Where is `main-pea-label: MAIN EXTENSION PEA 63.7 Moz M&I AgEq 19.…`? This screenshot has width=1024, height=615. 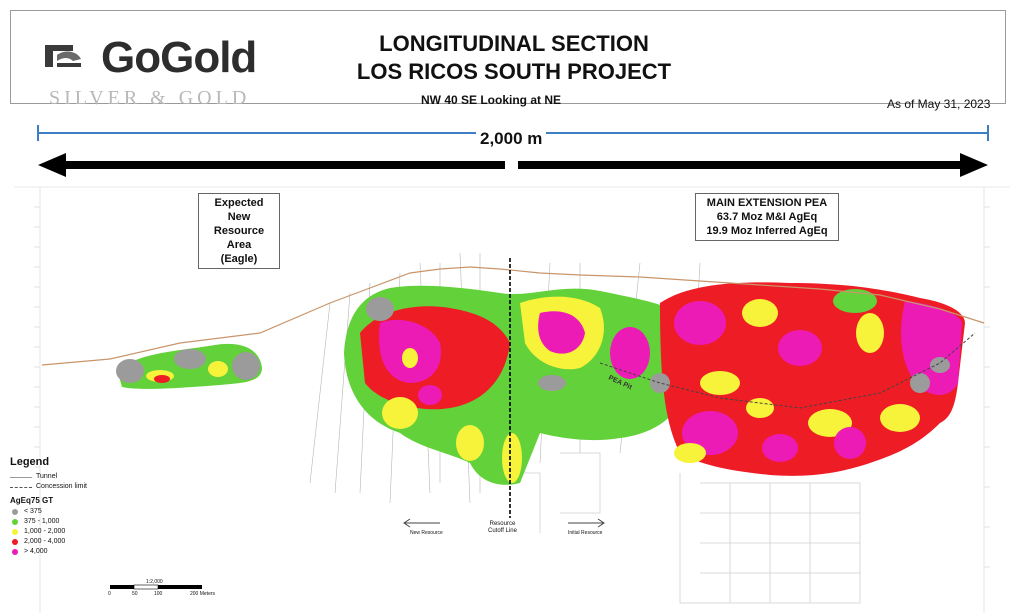 main-pea-label: MAIN EXTENSION PEA 63.7 Moz M&I AgEq 19.… is located at coordinates (767, 217).